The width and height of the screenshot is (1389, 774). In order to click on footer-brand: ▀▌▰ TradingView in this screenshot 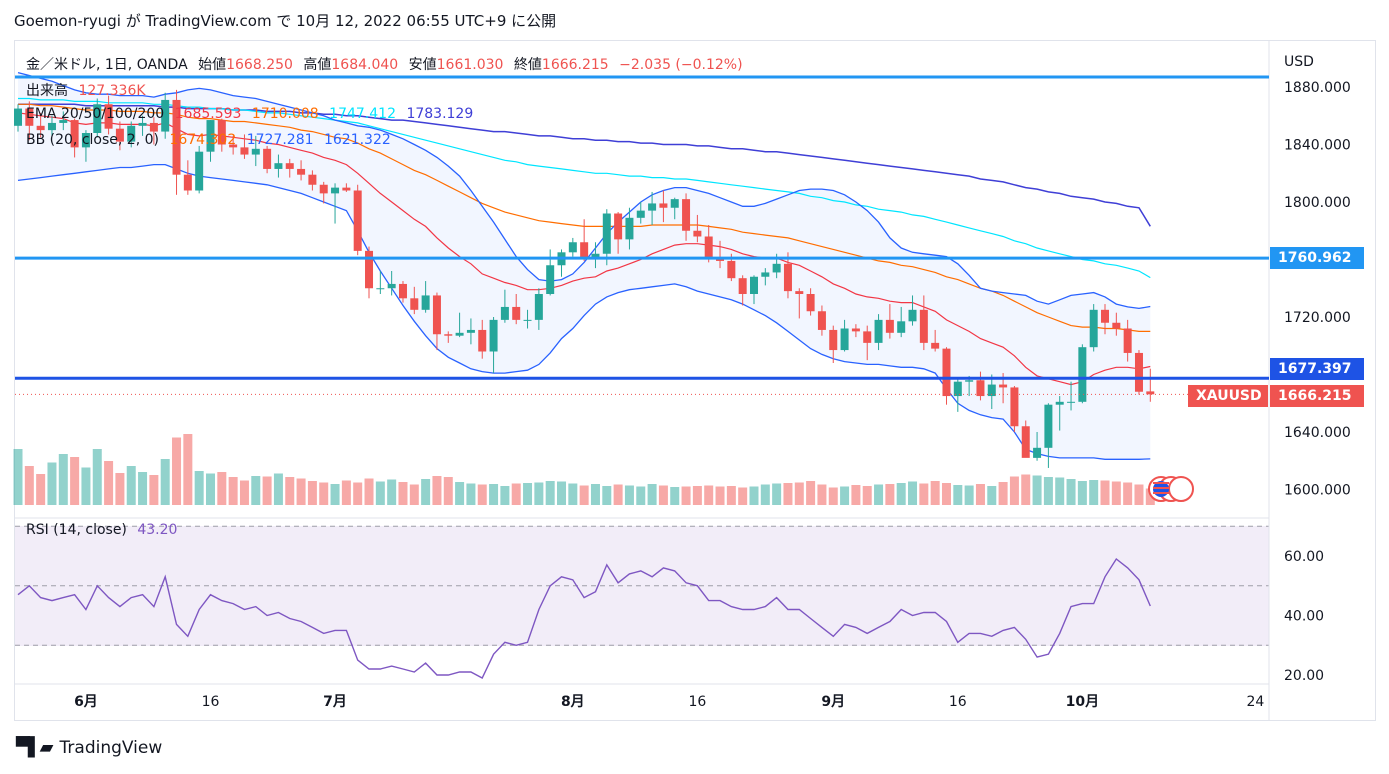, I will do `click(89, 747)`.